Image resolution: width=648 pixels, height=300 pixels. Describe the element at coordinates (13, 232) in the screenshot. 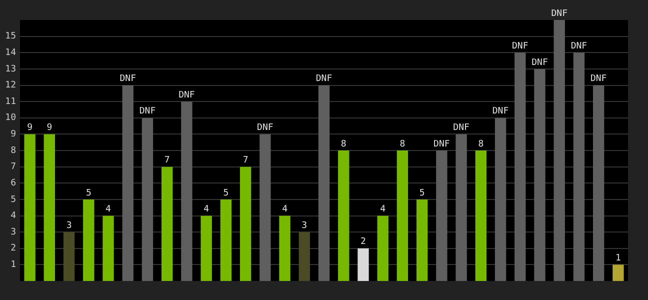

I see `y-tick-label: 3` at that location.